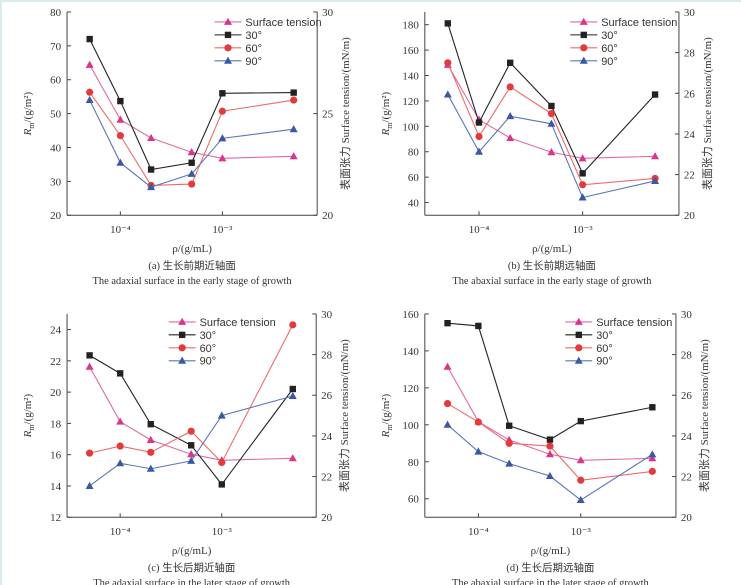 This screenshot has width=741, height=585. What do you see at coordinates (410, 26) in the screenshot?
I see `y-tick-label: 180` at bounding box center [410, 26].